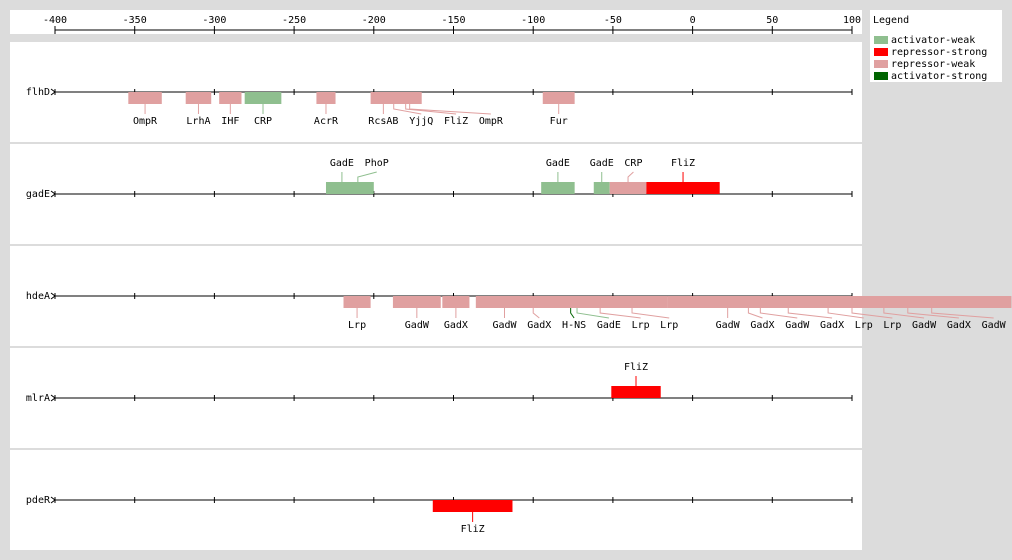 Image resolution: width=1012 pixels, height=560 pixels. I want to click on site-label: PhoP, so click(377, 163).